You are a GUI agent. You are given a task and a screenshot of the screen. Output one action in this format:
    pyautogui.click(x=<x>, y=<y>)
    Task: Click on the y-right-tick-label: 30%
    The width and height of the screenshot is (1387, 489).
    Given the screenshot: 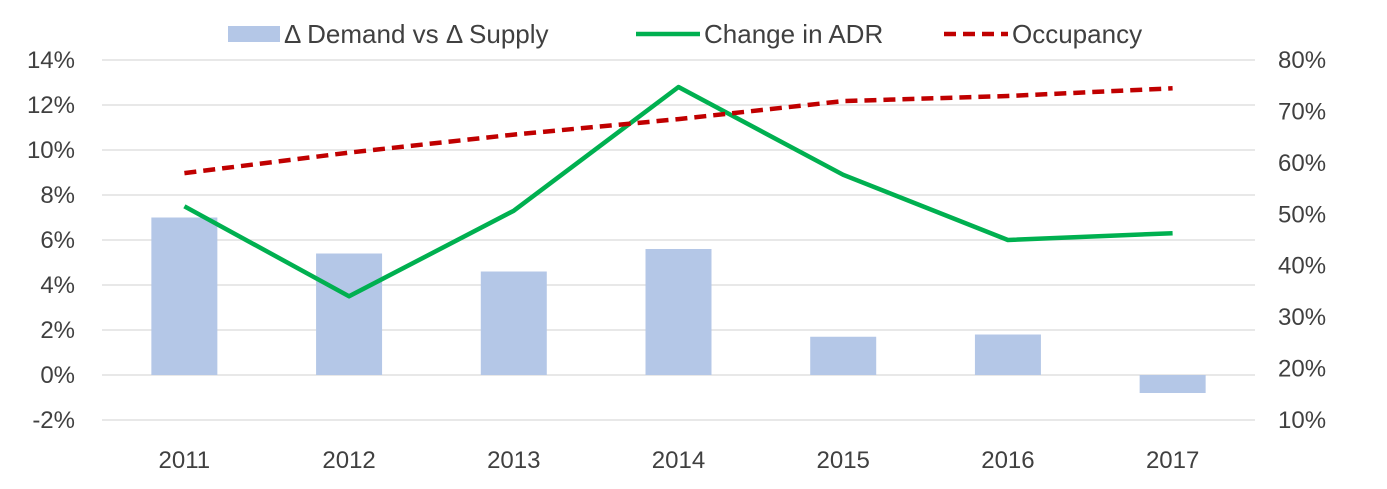 What is the action you would take?
    pyautogui.click(x=1302, y=317)
    